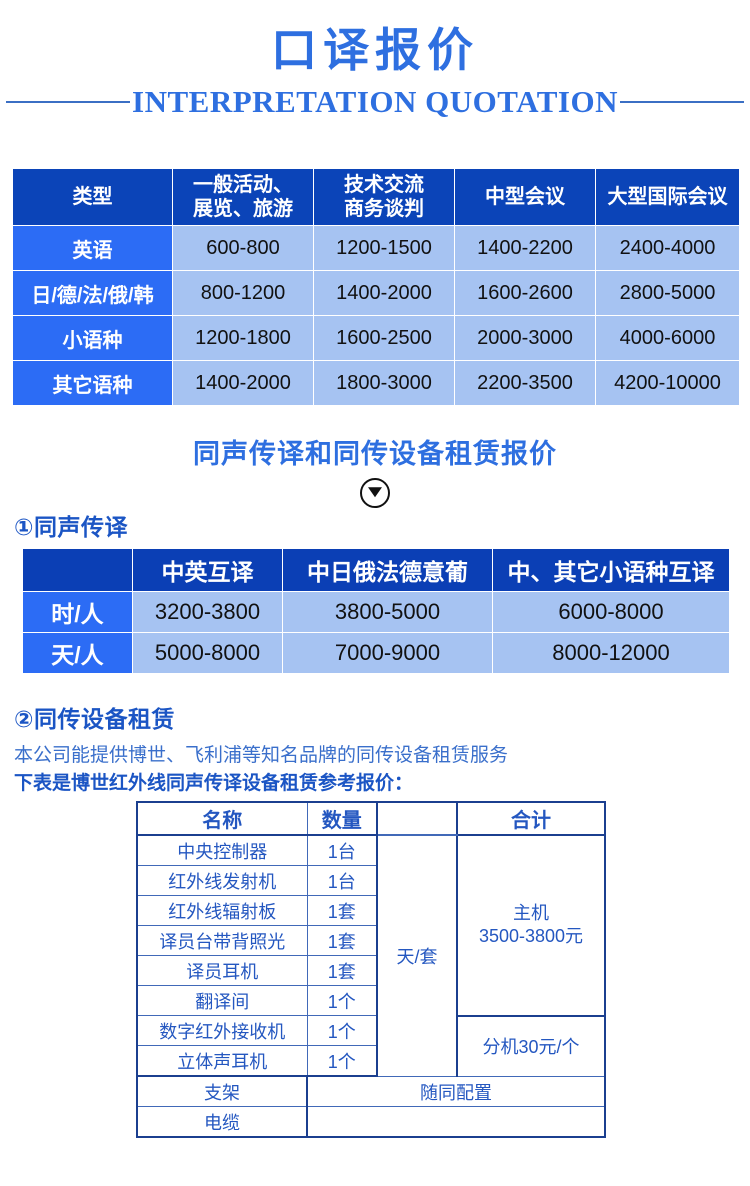 This screenshot has width=750, height=1186. I want to click on equipment-unit-cell: 天/套, so click(417, 955).